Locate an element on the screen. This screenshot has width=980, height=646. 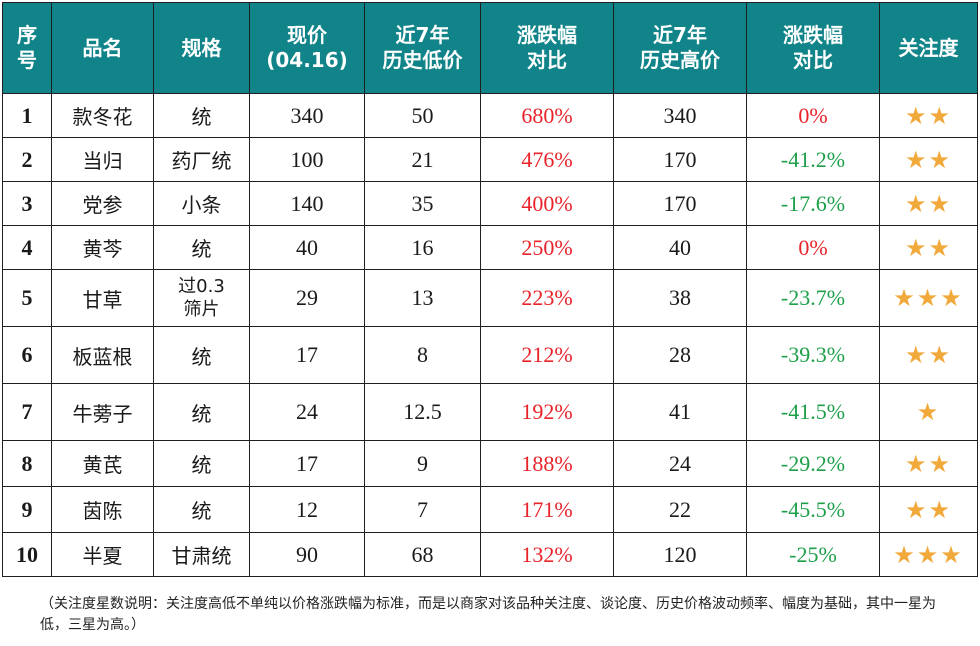
table-row: 7 牛蒡子统 24 12.5 192% 41 -41.5% ★ is located at coordinates (490, 412).